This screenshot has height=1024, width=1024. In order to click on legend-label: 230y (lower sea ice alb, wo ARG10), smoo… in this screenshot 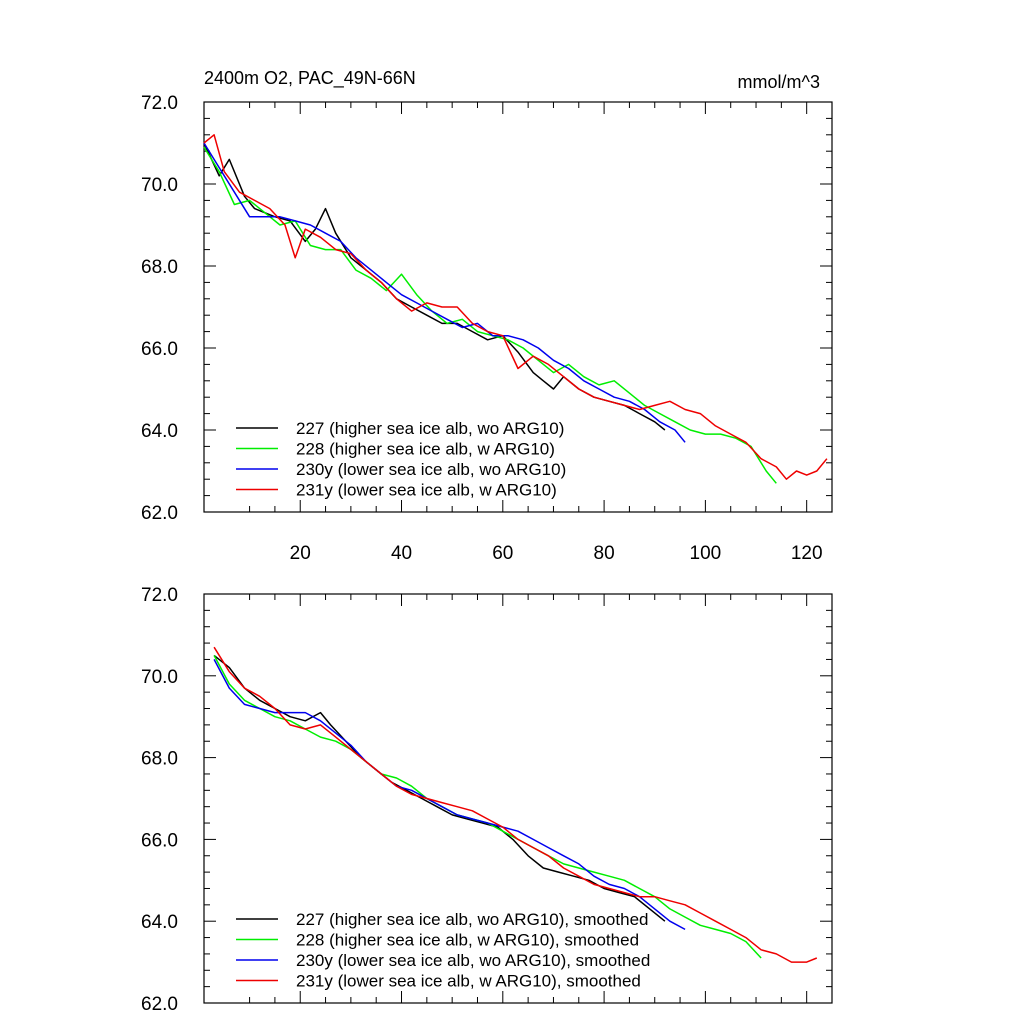, I will do `click(473, 960)`.